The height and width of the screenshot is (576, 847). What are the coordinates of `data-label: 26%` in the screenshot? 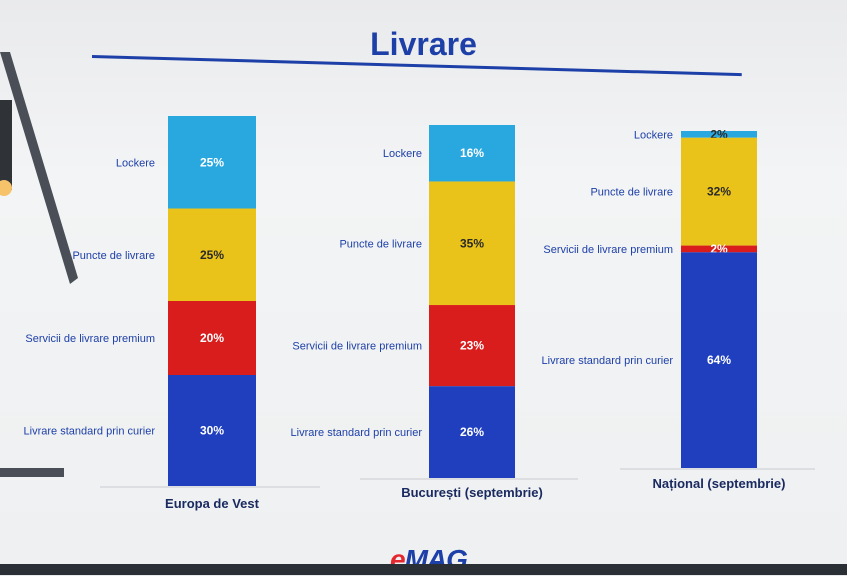 It's located at (472, 432).